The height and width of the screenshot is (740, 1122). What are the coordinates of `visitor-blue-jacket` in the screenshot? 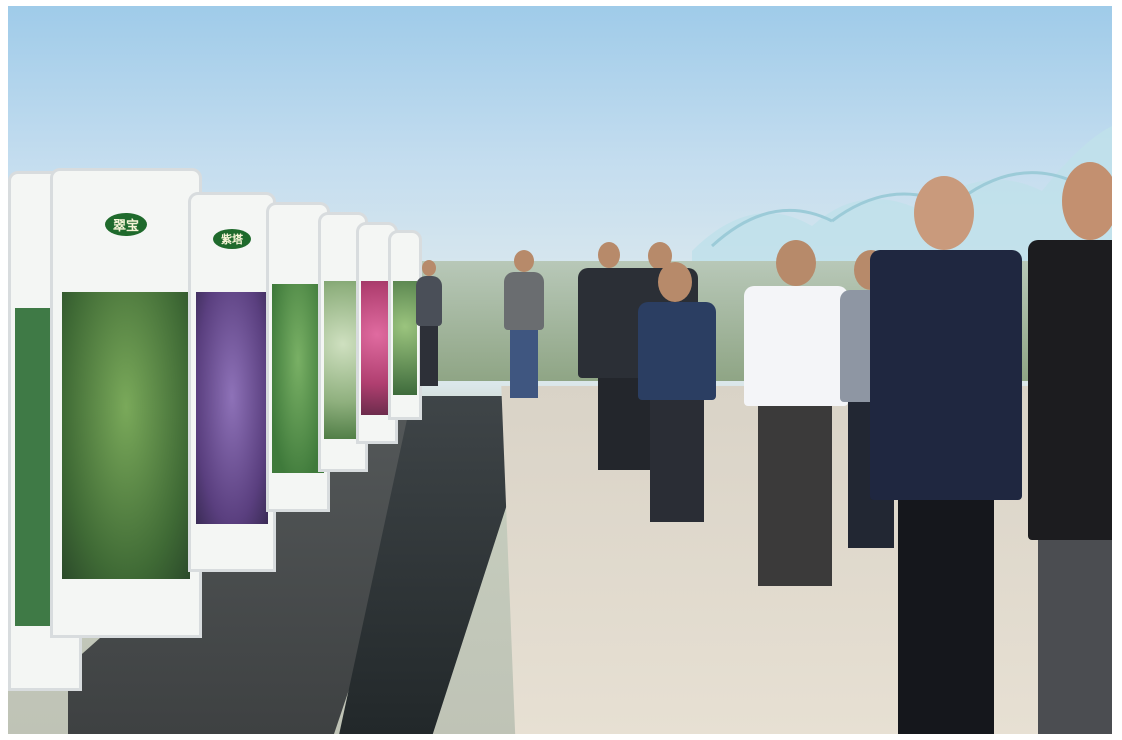 It's located at (677, 393).